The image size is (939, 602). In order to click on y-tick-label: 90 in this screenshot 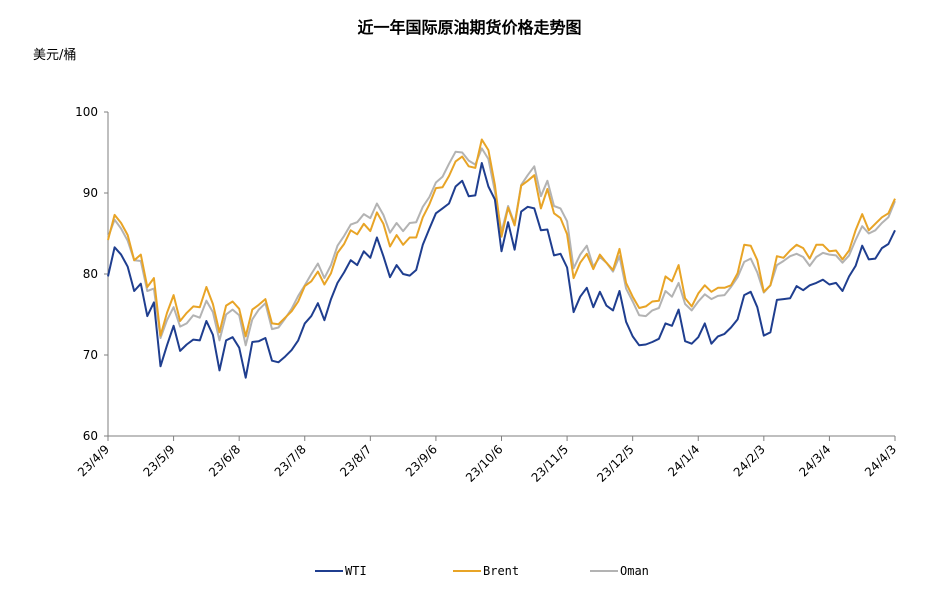, I will do `click(90, 193)`.